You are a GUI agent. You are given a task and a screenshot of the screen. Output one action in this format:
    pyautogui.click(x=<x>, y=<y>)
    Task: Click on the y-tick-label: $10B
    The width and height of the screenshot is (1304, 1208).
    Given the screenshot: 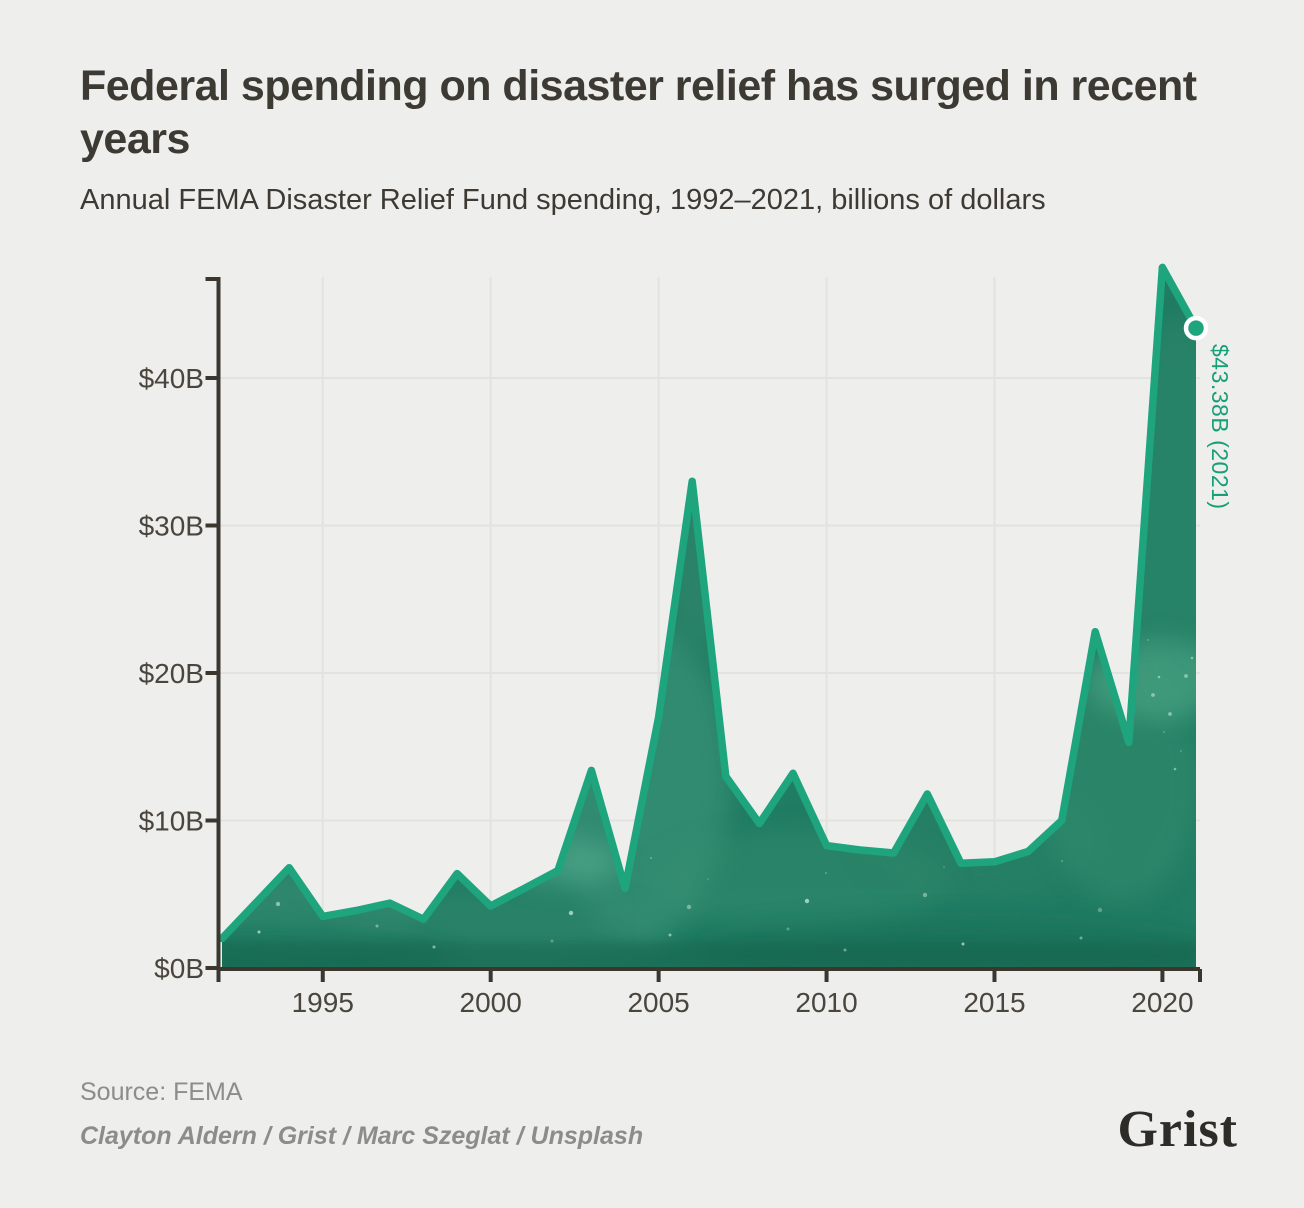 What is the action you would take?
    pyautogui.click(x=171, y=821)
    